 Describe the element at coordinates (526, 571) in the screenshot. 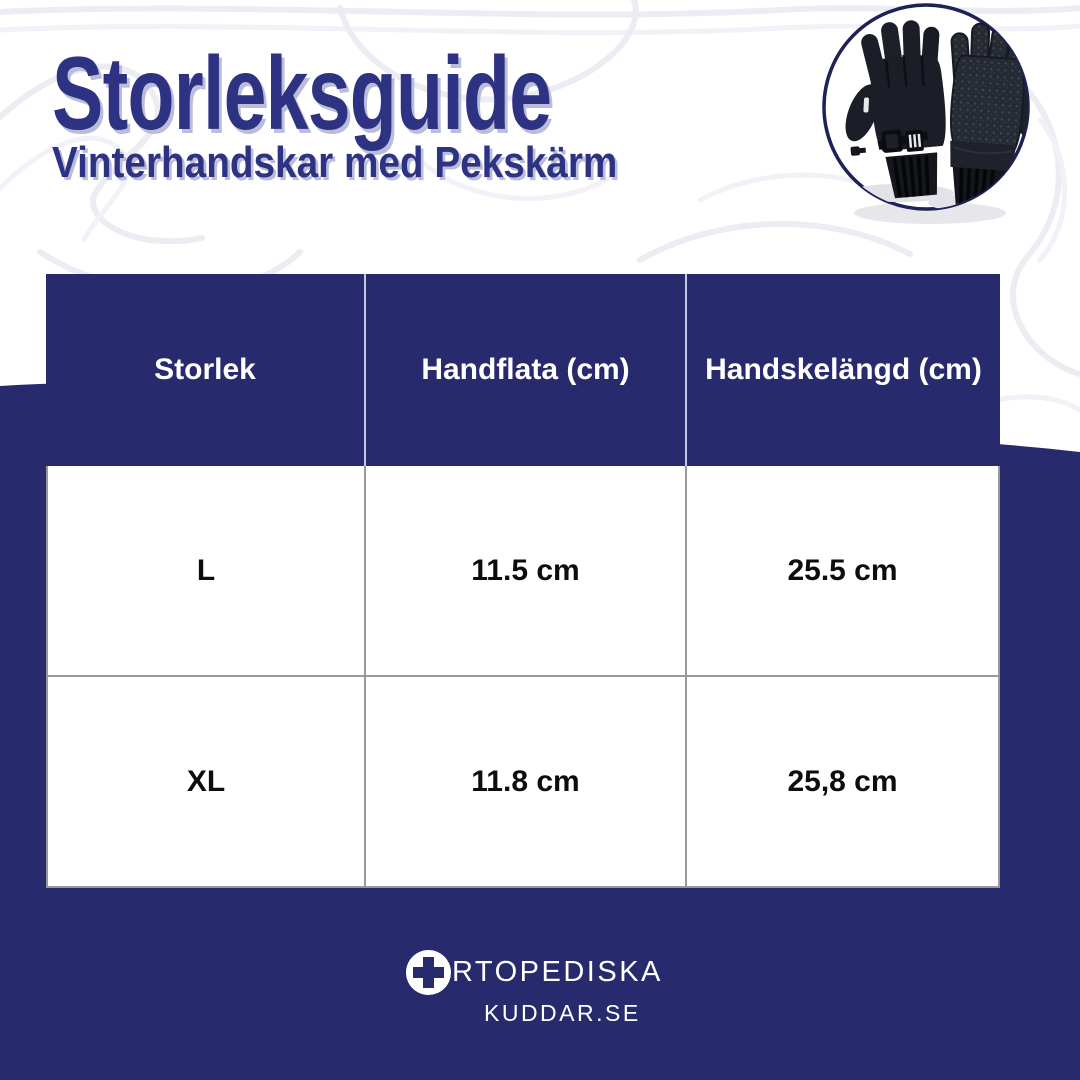

I see `cell-palm-l: 11.5 cm` at that location.